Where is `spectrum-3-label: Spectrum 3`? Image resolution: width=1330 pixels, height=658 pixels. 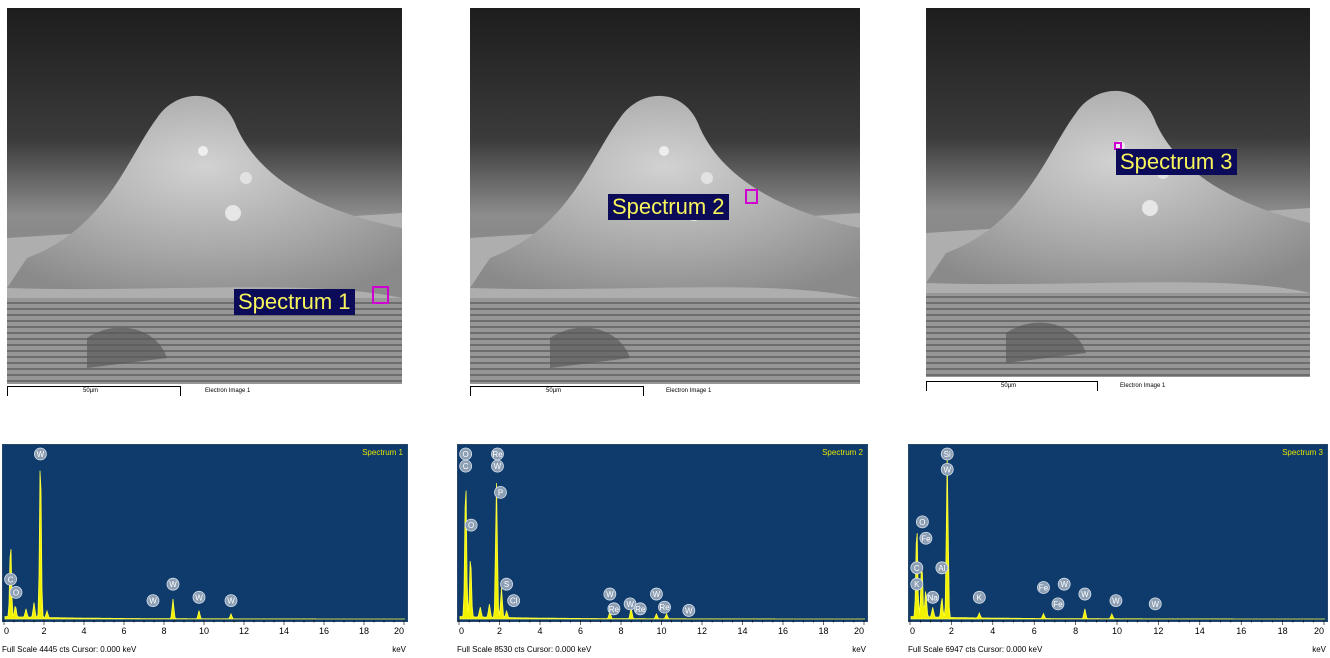
spectrum-3-label: Spectrum 3 is located at coordinates (1176, 162).